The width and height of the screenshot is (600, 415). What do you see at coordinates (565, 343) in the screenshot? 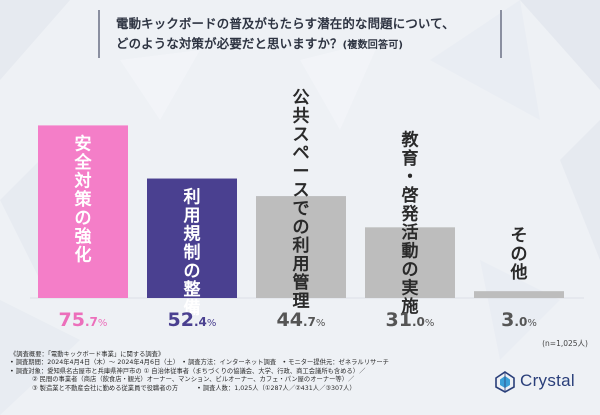
I see `sample-size-label: (n=1,025人)` at bounding box center [565, 343].